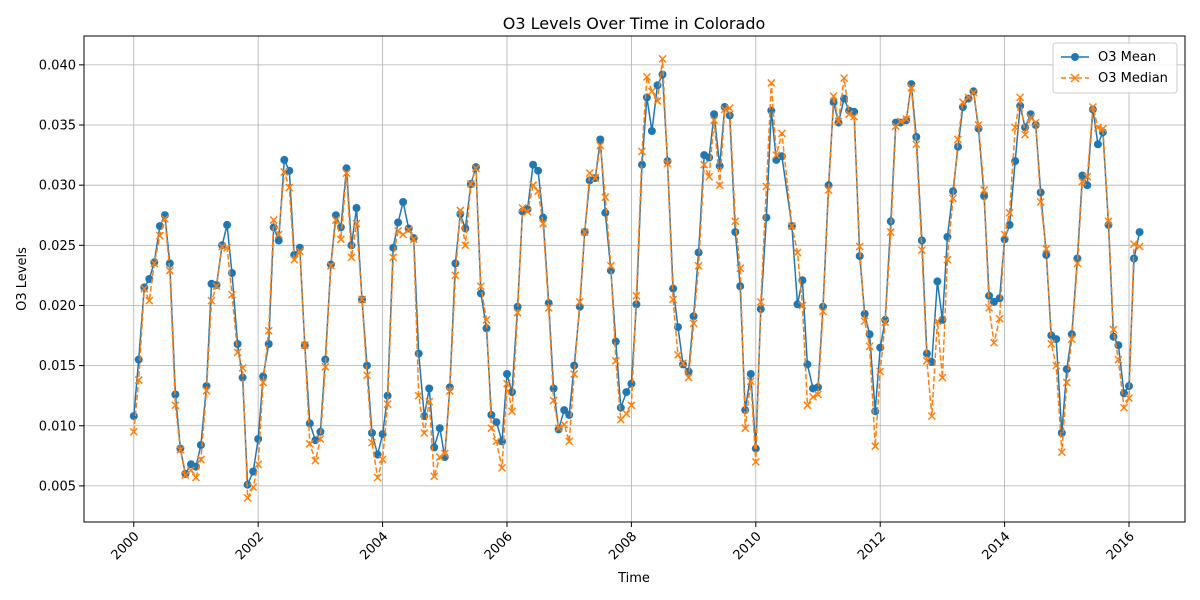 This screenshot has height=600, width=1200. Describe the element at coordinates (1115, 68) in the screenshot. I see `legend-box` at that location.